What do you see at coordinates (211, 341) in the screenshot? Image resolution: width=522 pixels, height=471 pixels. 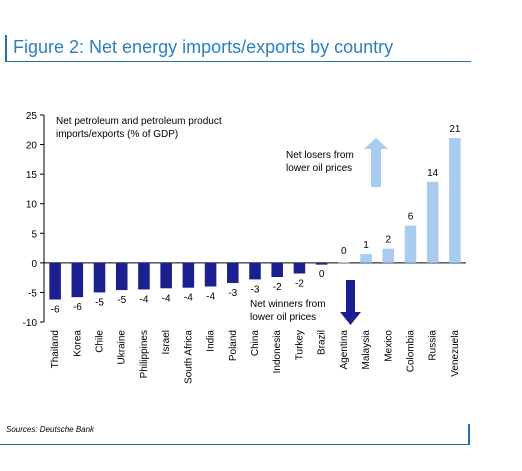 I see `category-label: India` at bounding box center [211, 341].